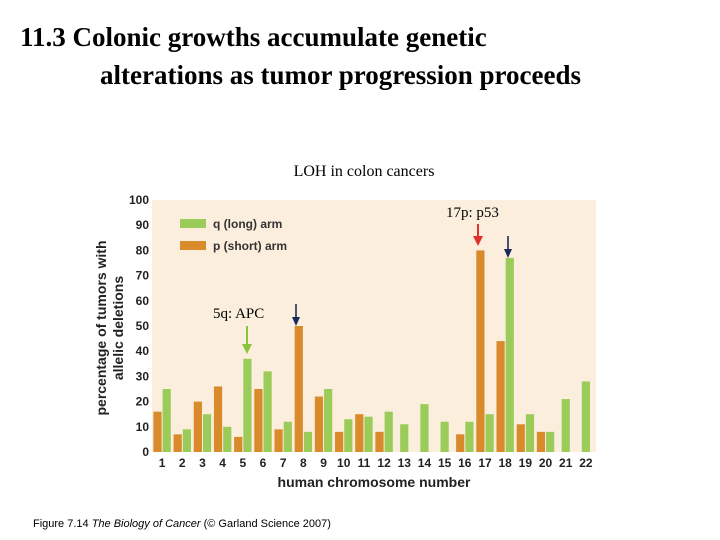 This screenshot has width=720, height=540. I want to click on x-tick-label: 2, so click(182, 463).